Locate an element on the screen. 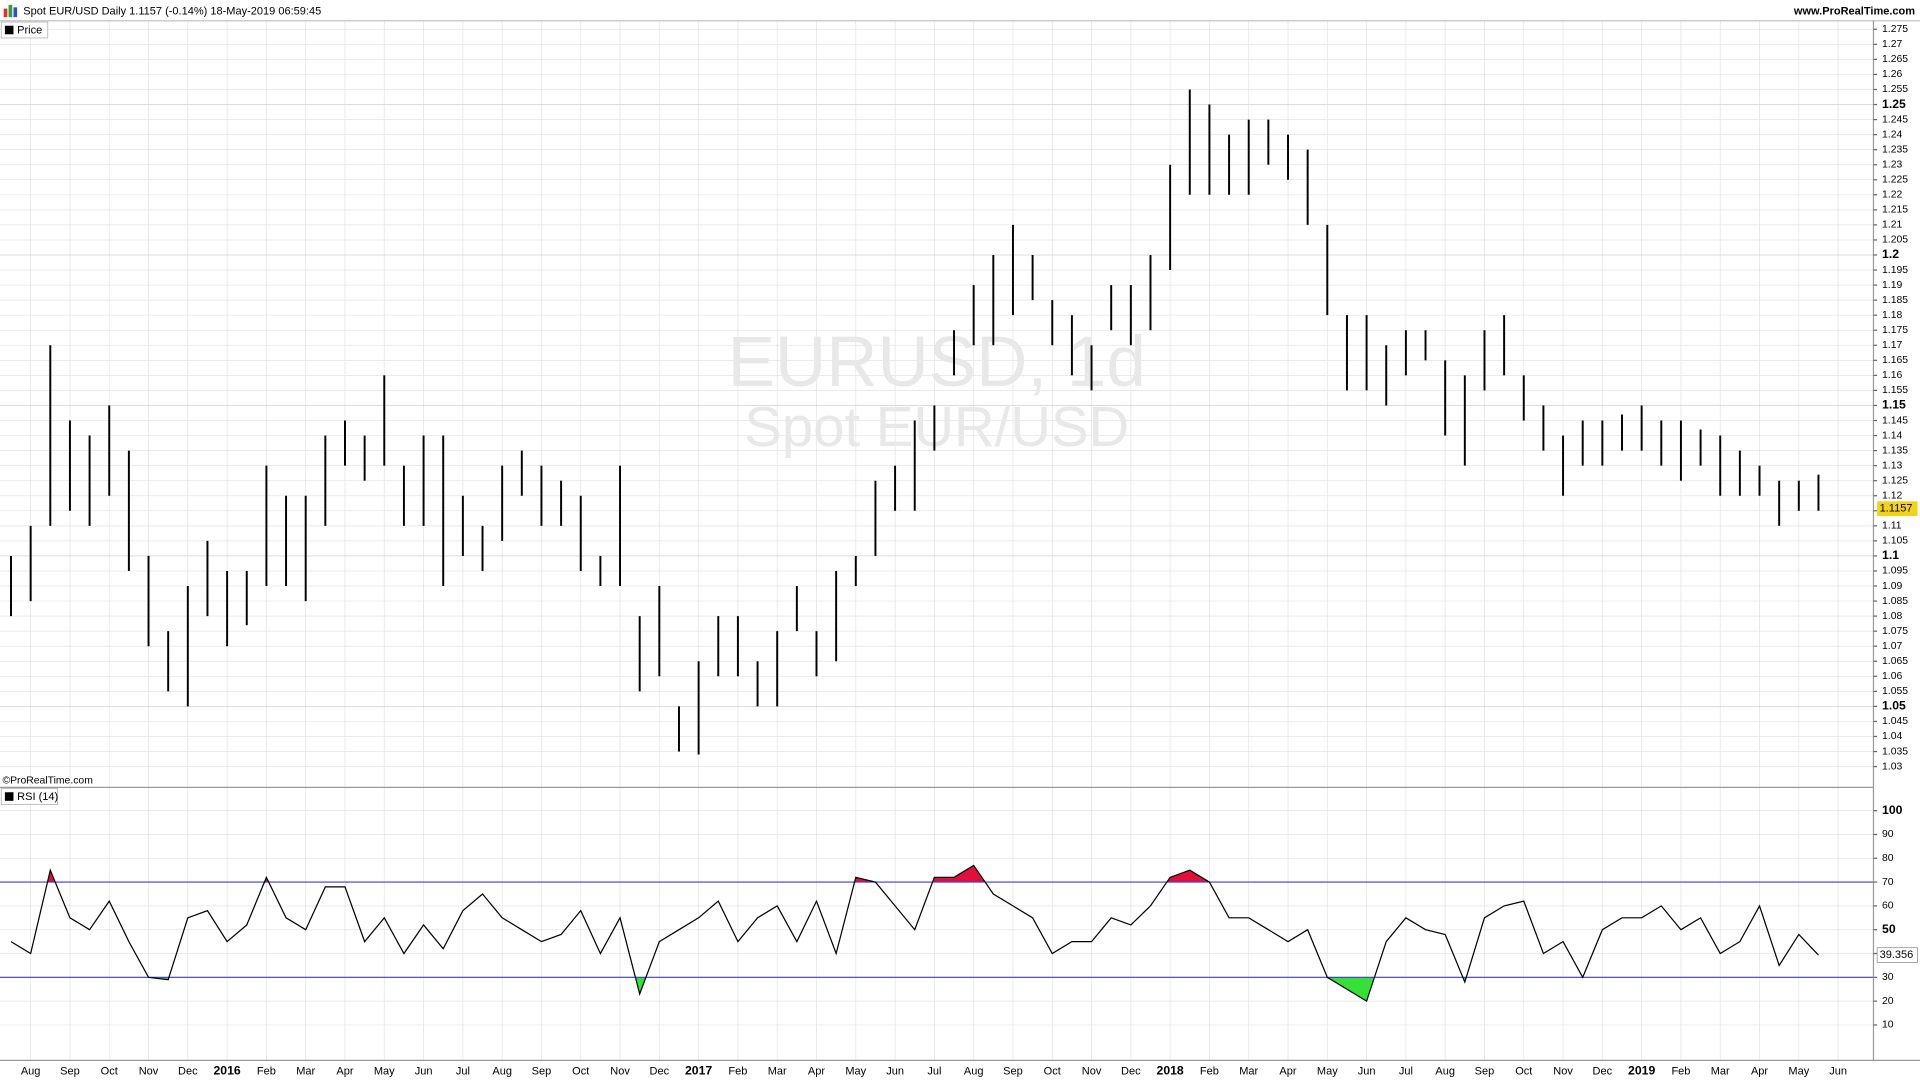  y-tick-label: 1.07 is located at coordinates (1892, 646).